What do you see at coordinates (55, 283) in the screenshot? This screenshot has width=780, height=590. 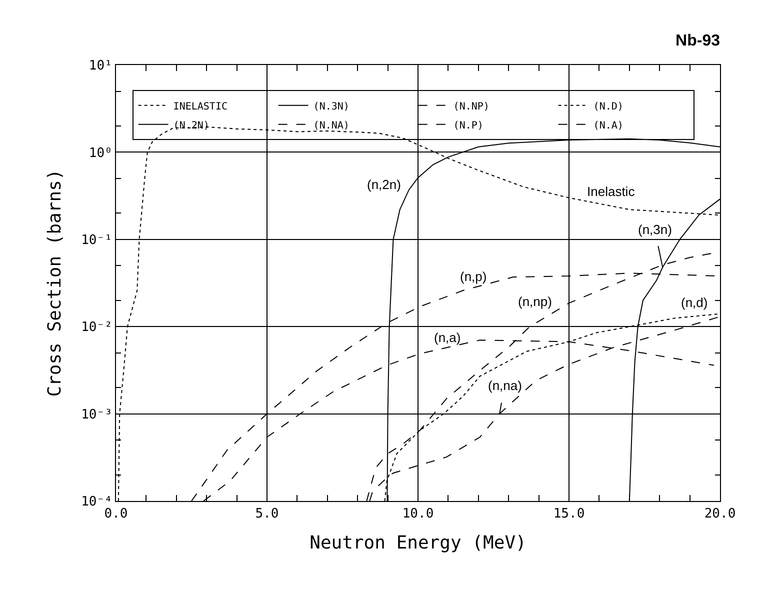 I see `y-axis-title: Cross Section (barns)` at bounding box center [55, 283].